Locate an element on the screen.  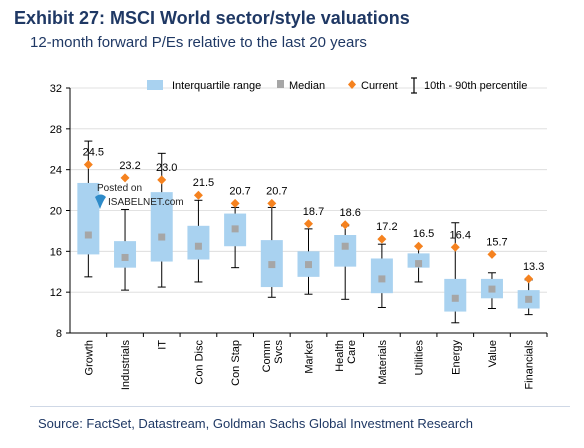
y-tick-label: 28 is located at coordinates (56, 130).